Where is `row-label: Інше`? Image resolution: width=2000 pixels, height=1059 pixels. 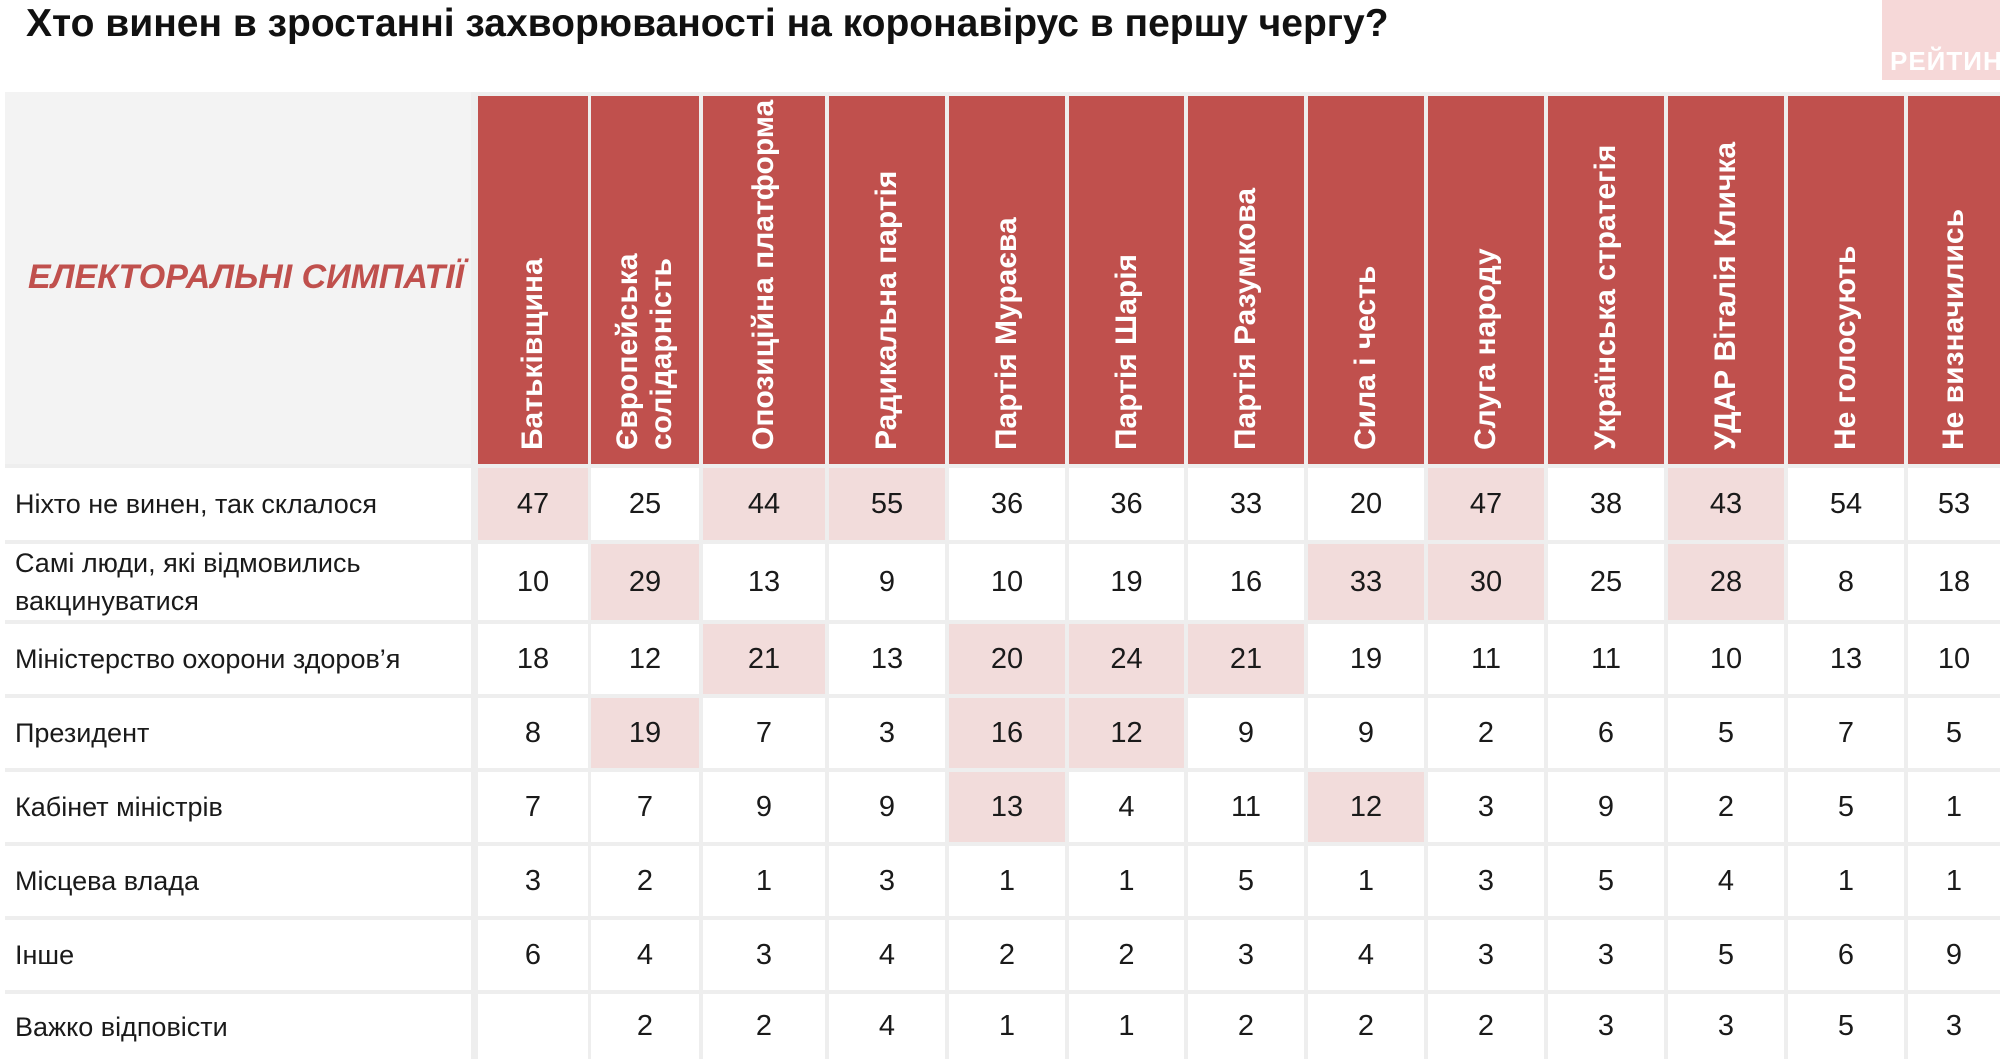 row-label: Інше is located at coordinates (45, 955).